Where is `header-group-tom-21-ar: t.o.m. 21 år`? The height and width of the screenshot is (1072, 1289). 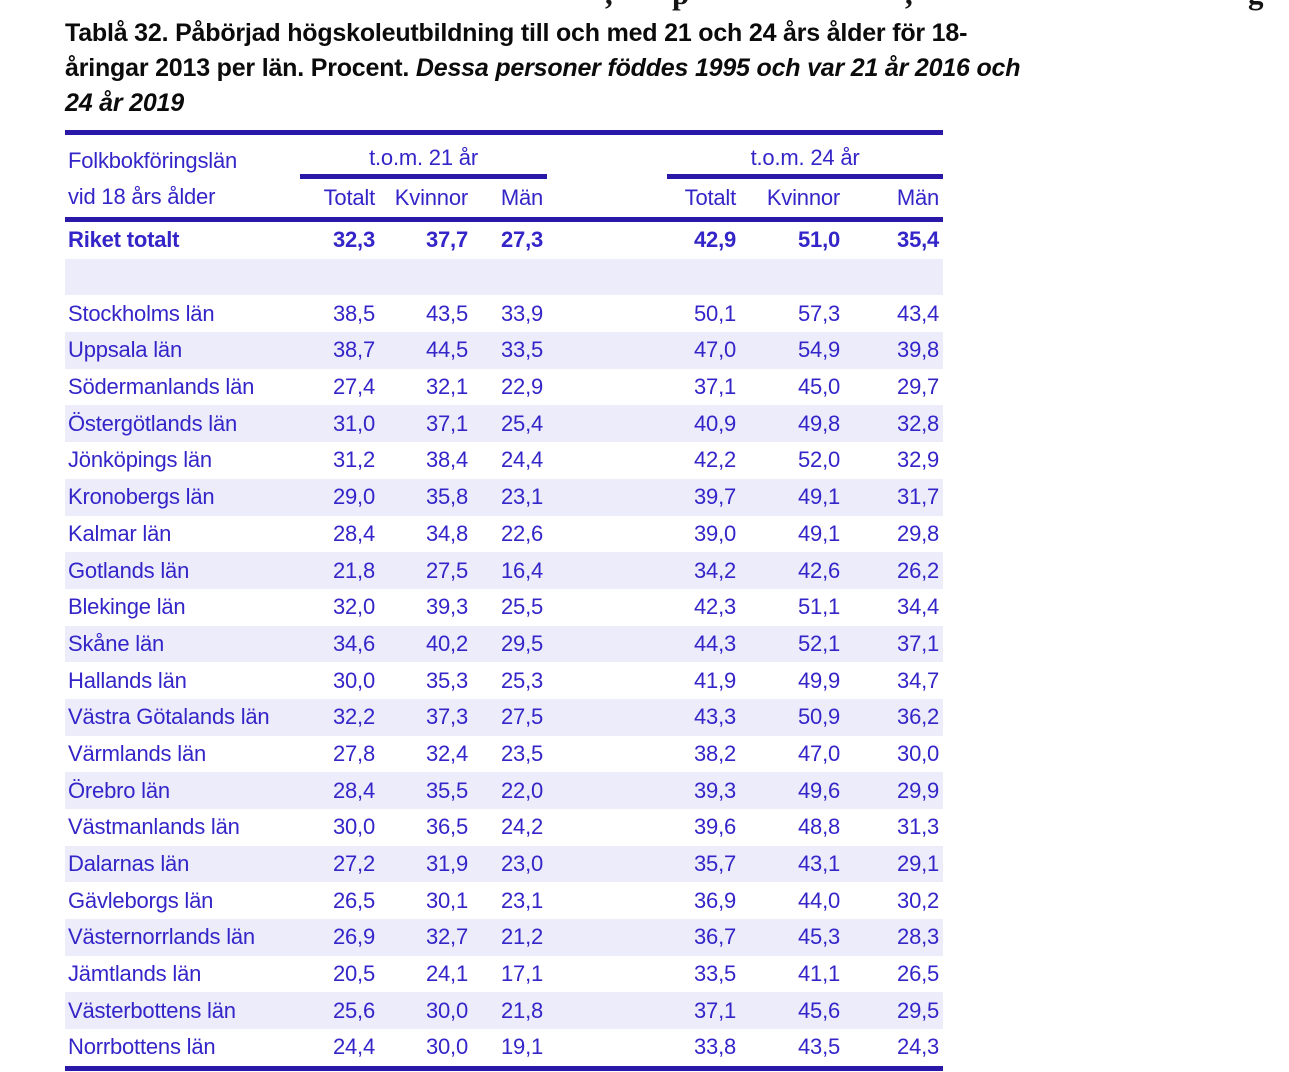
header-group-tom-21-ar: t.o.m. 21 år is located at coordinates (424, 155).